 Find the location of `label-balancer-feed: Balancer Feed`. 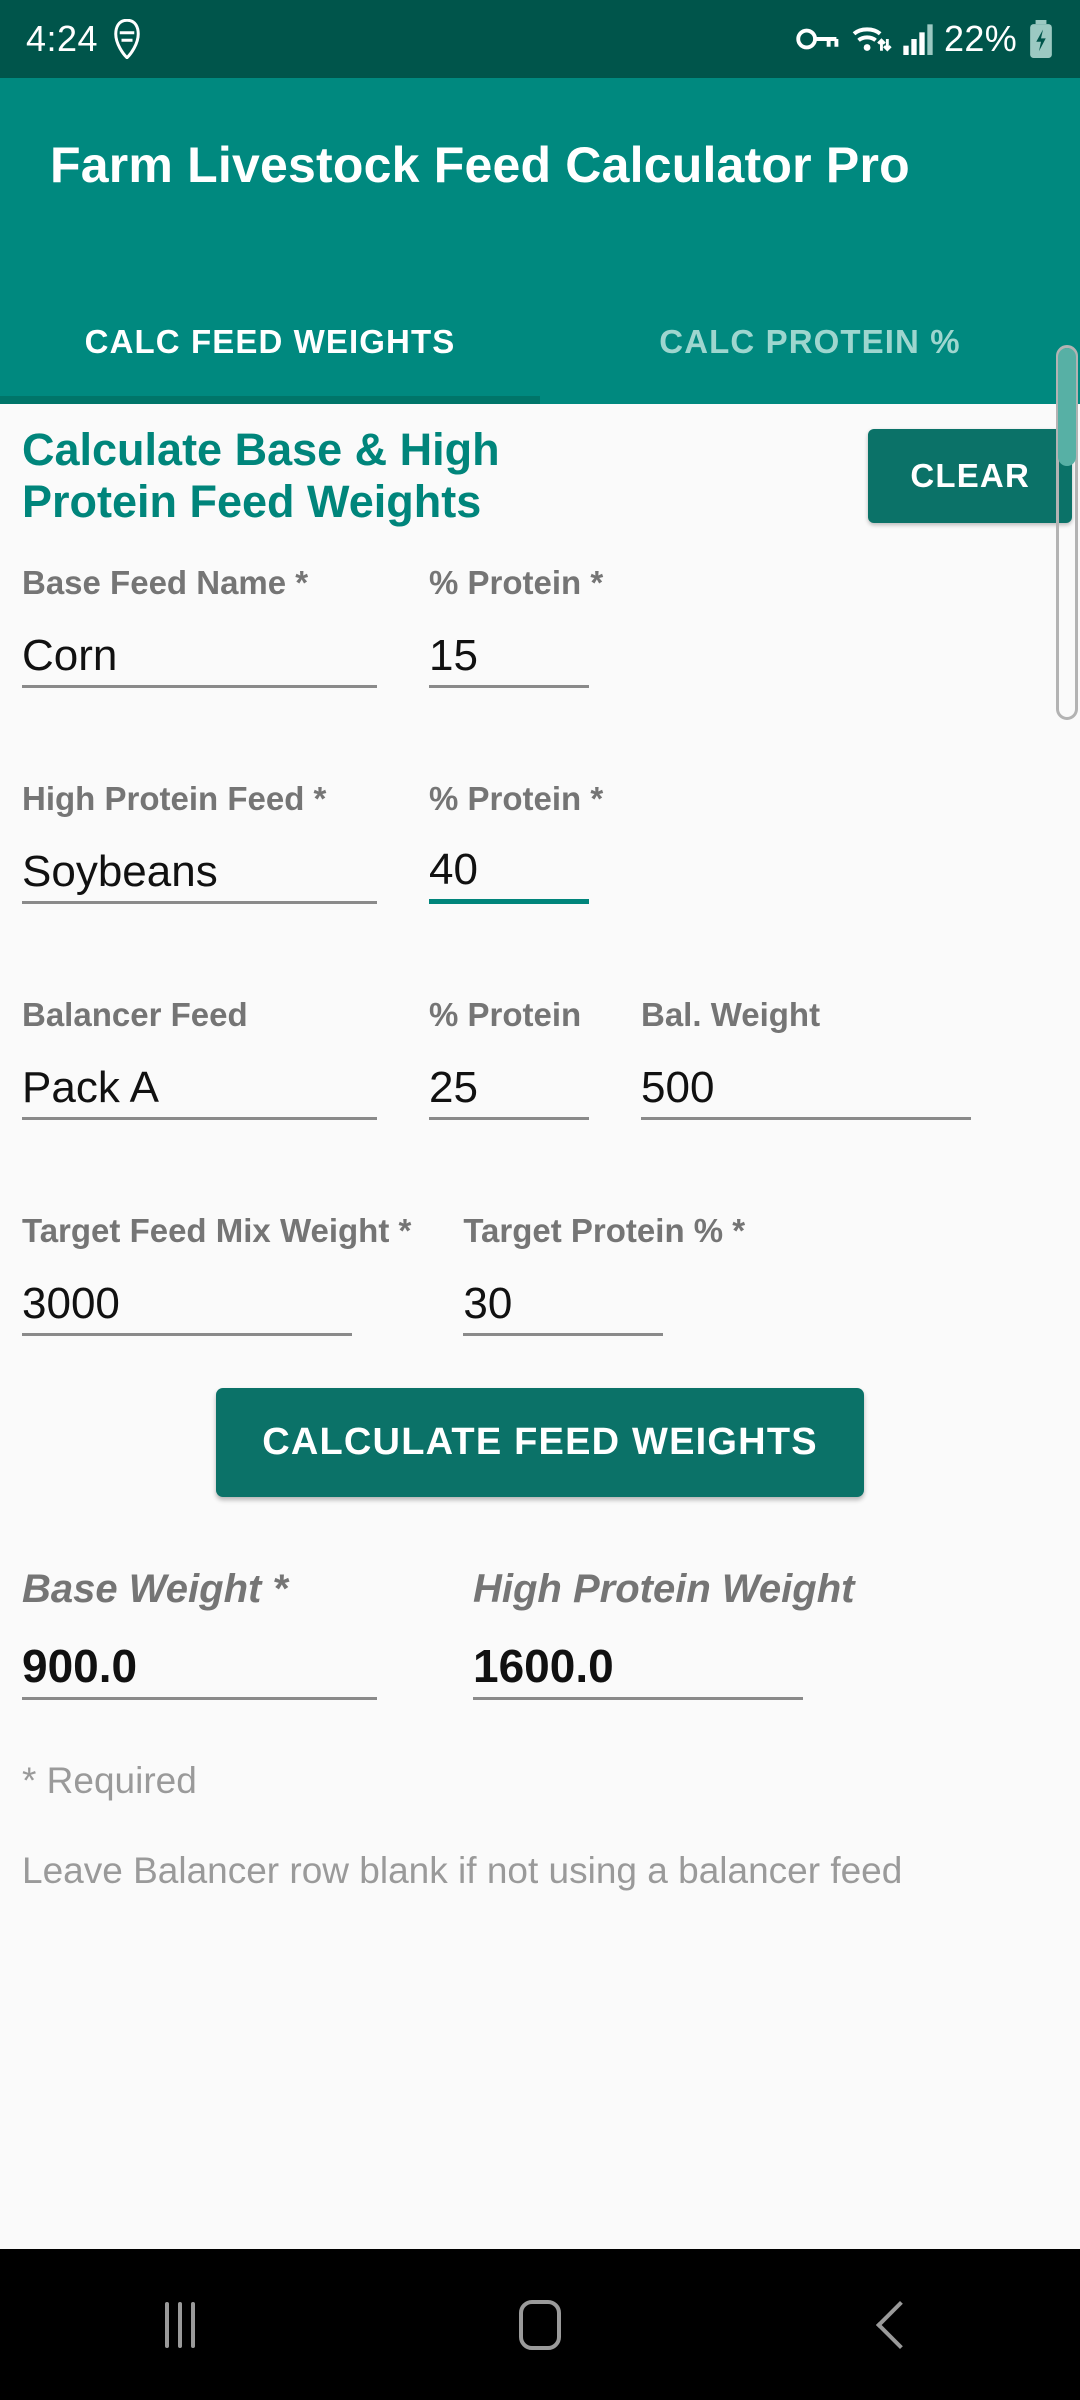

label-balancer-feed: Balancer Feed is located at coordinates (135, 1014).